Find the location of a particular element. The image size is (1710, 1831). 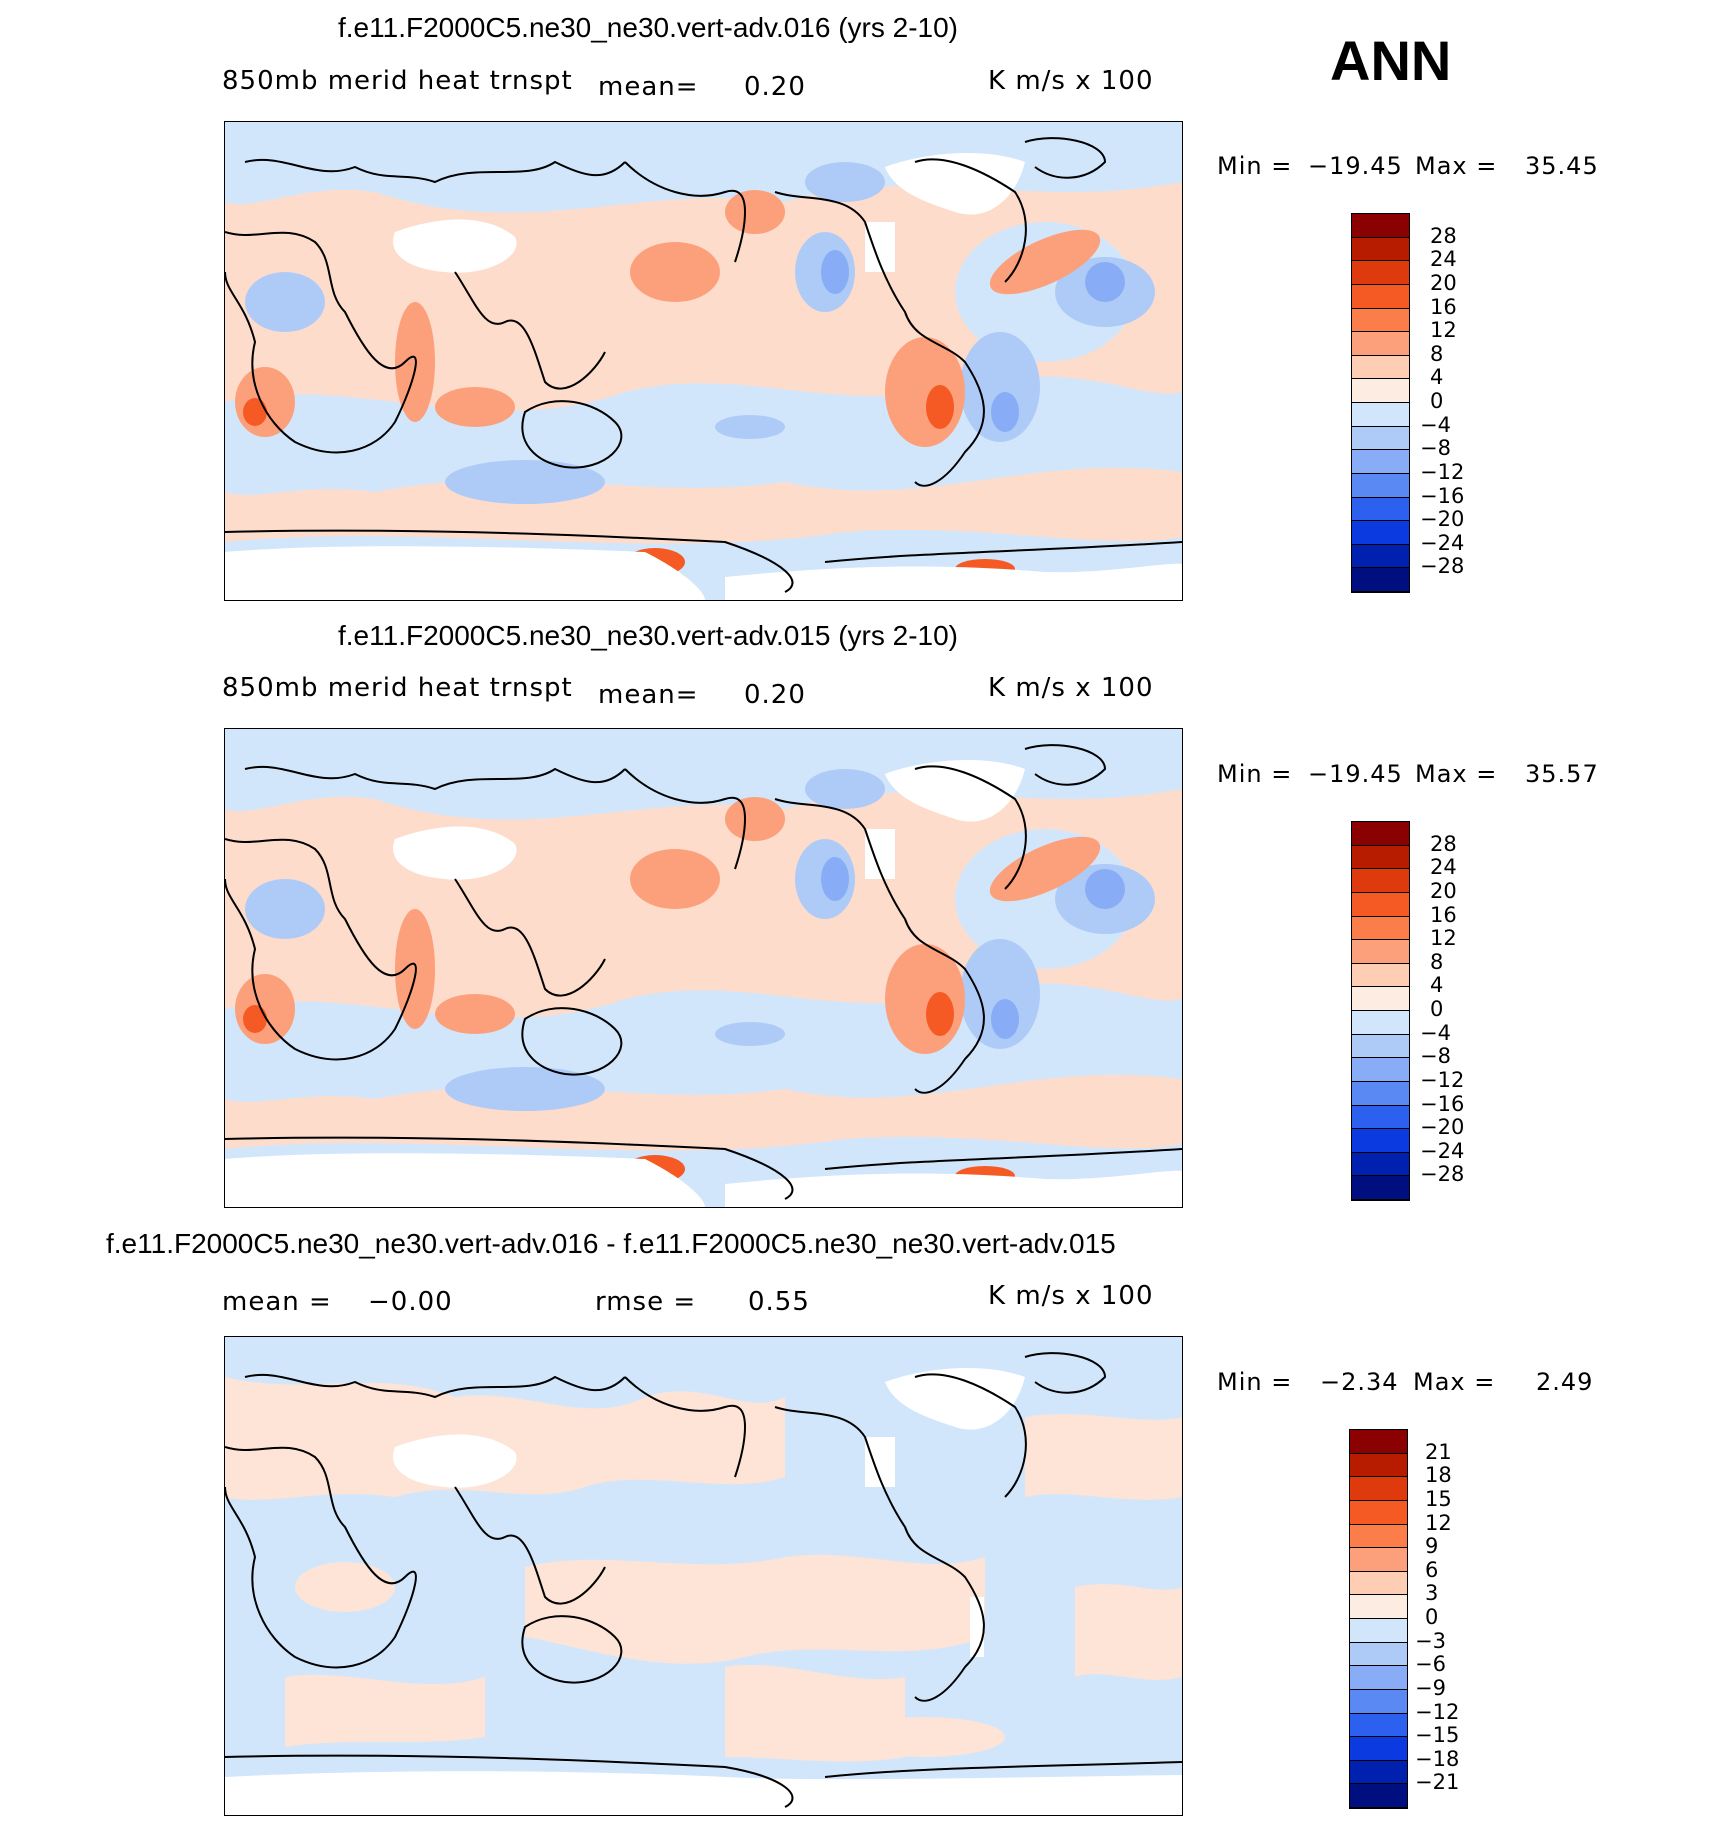

panel1-map is located at coordinates (703, 361).